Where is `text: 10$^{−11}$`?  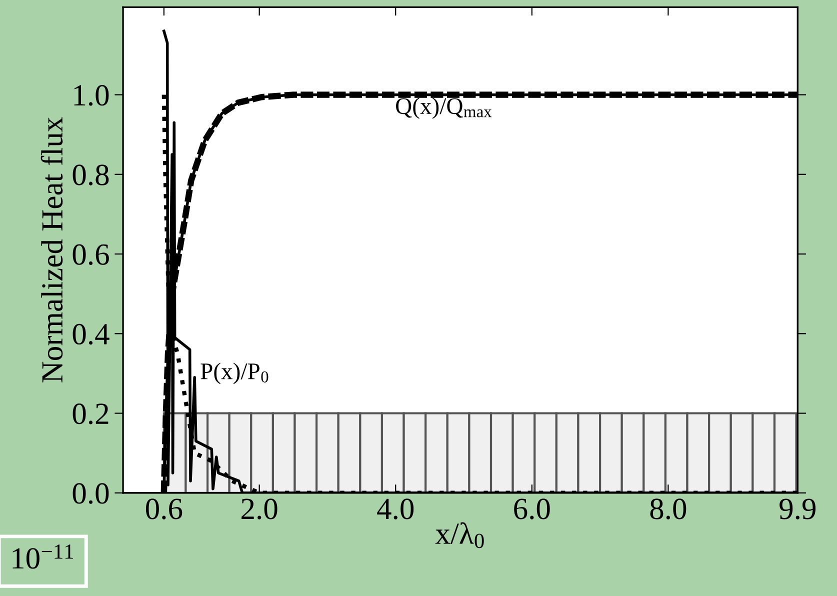 text: 10$^{−11}$ is located at coordinates (43, 556).